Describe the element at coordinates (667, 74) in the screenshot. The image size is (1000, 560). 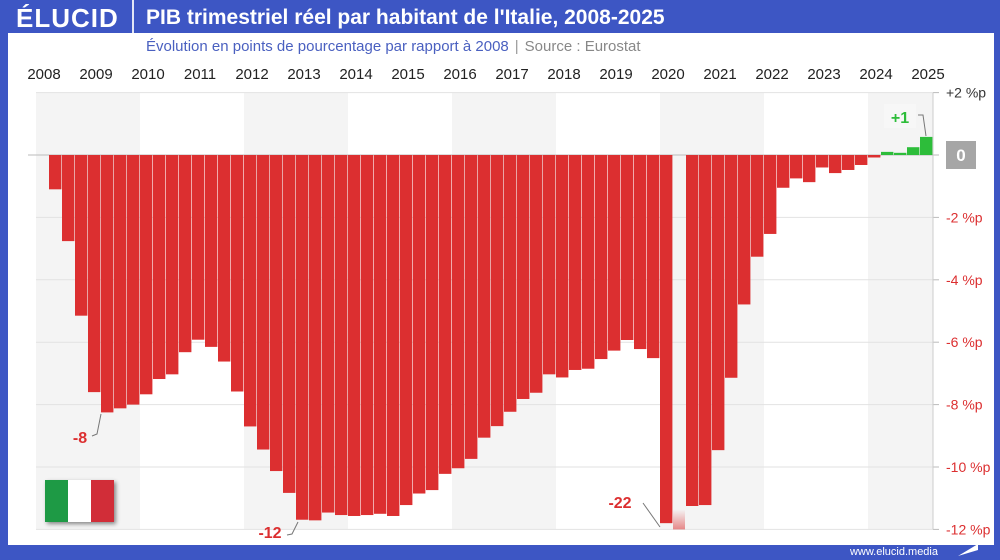
I see `x-tick-label: 2020` at that location.